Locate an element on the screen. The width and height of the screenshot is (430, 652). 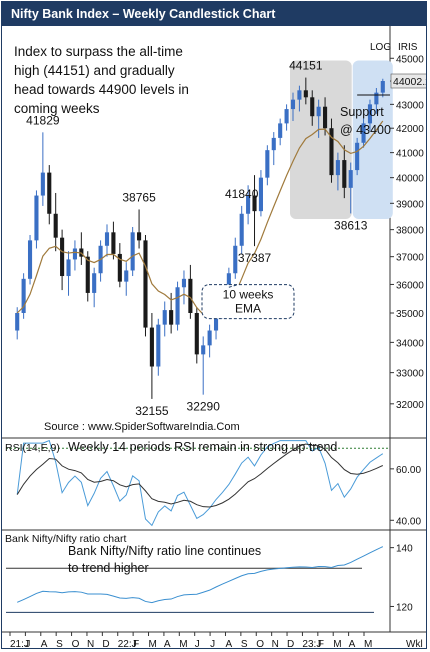
y-tick-label: 43000 is located at coordinates (410, 105).